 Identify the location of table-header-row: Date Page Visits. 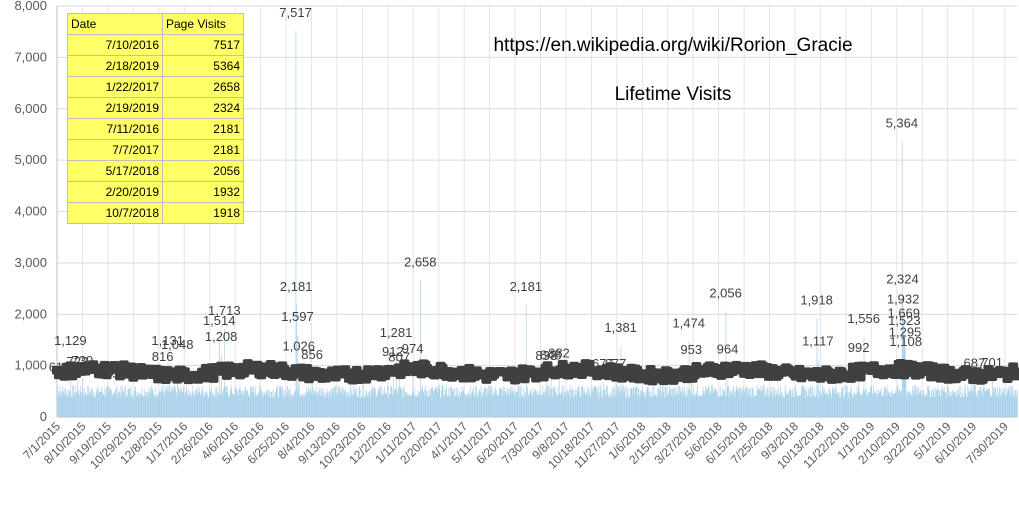
(155, 24).